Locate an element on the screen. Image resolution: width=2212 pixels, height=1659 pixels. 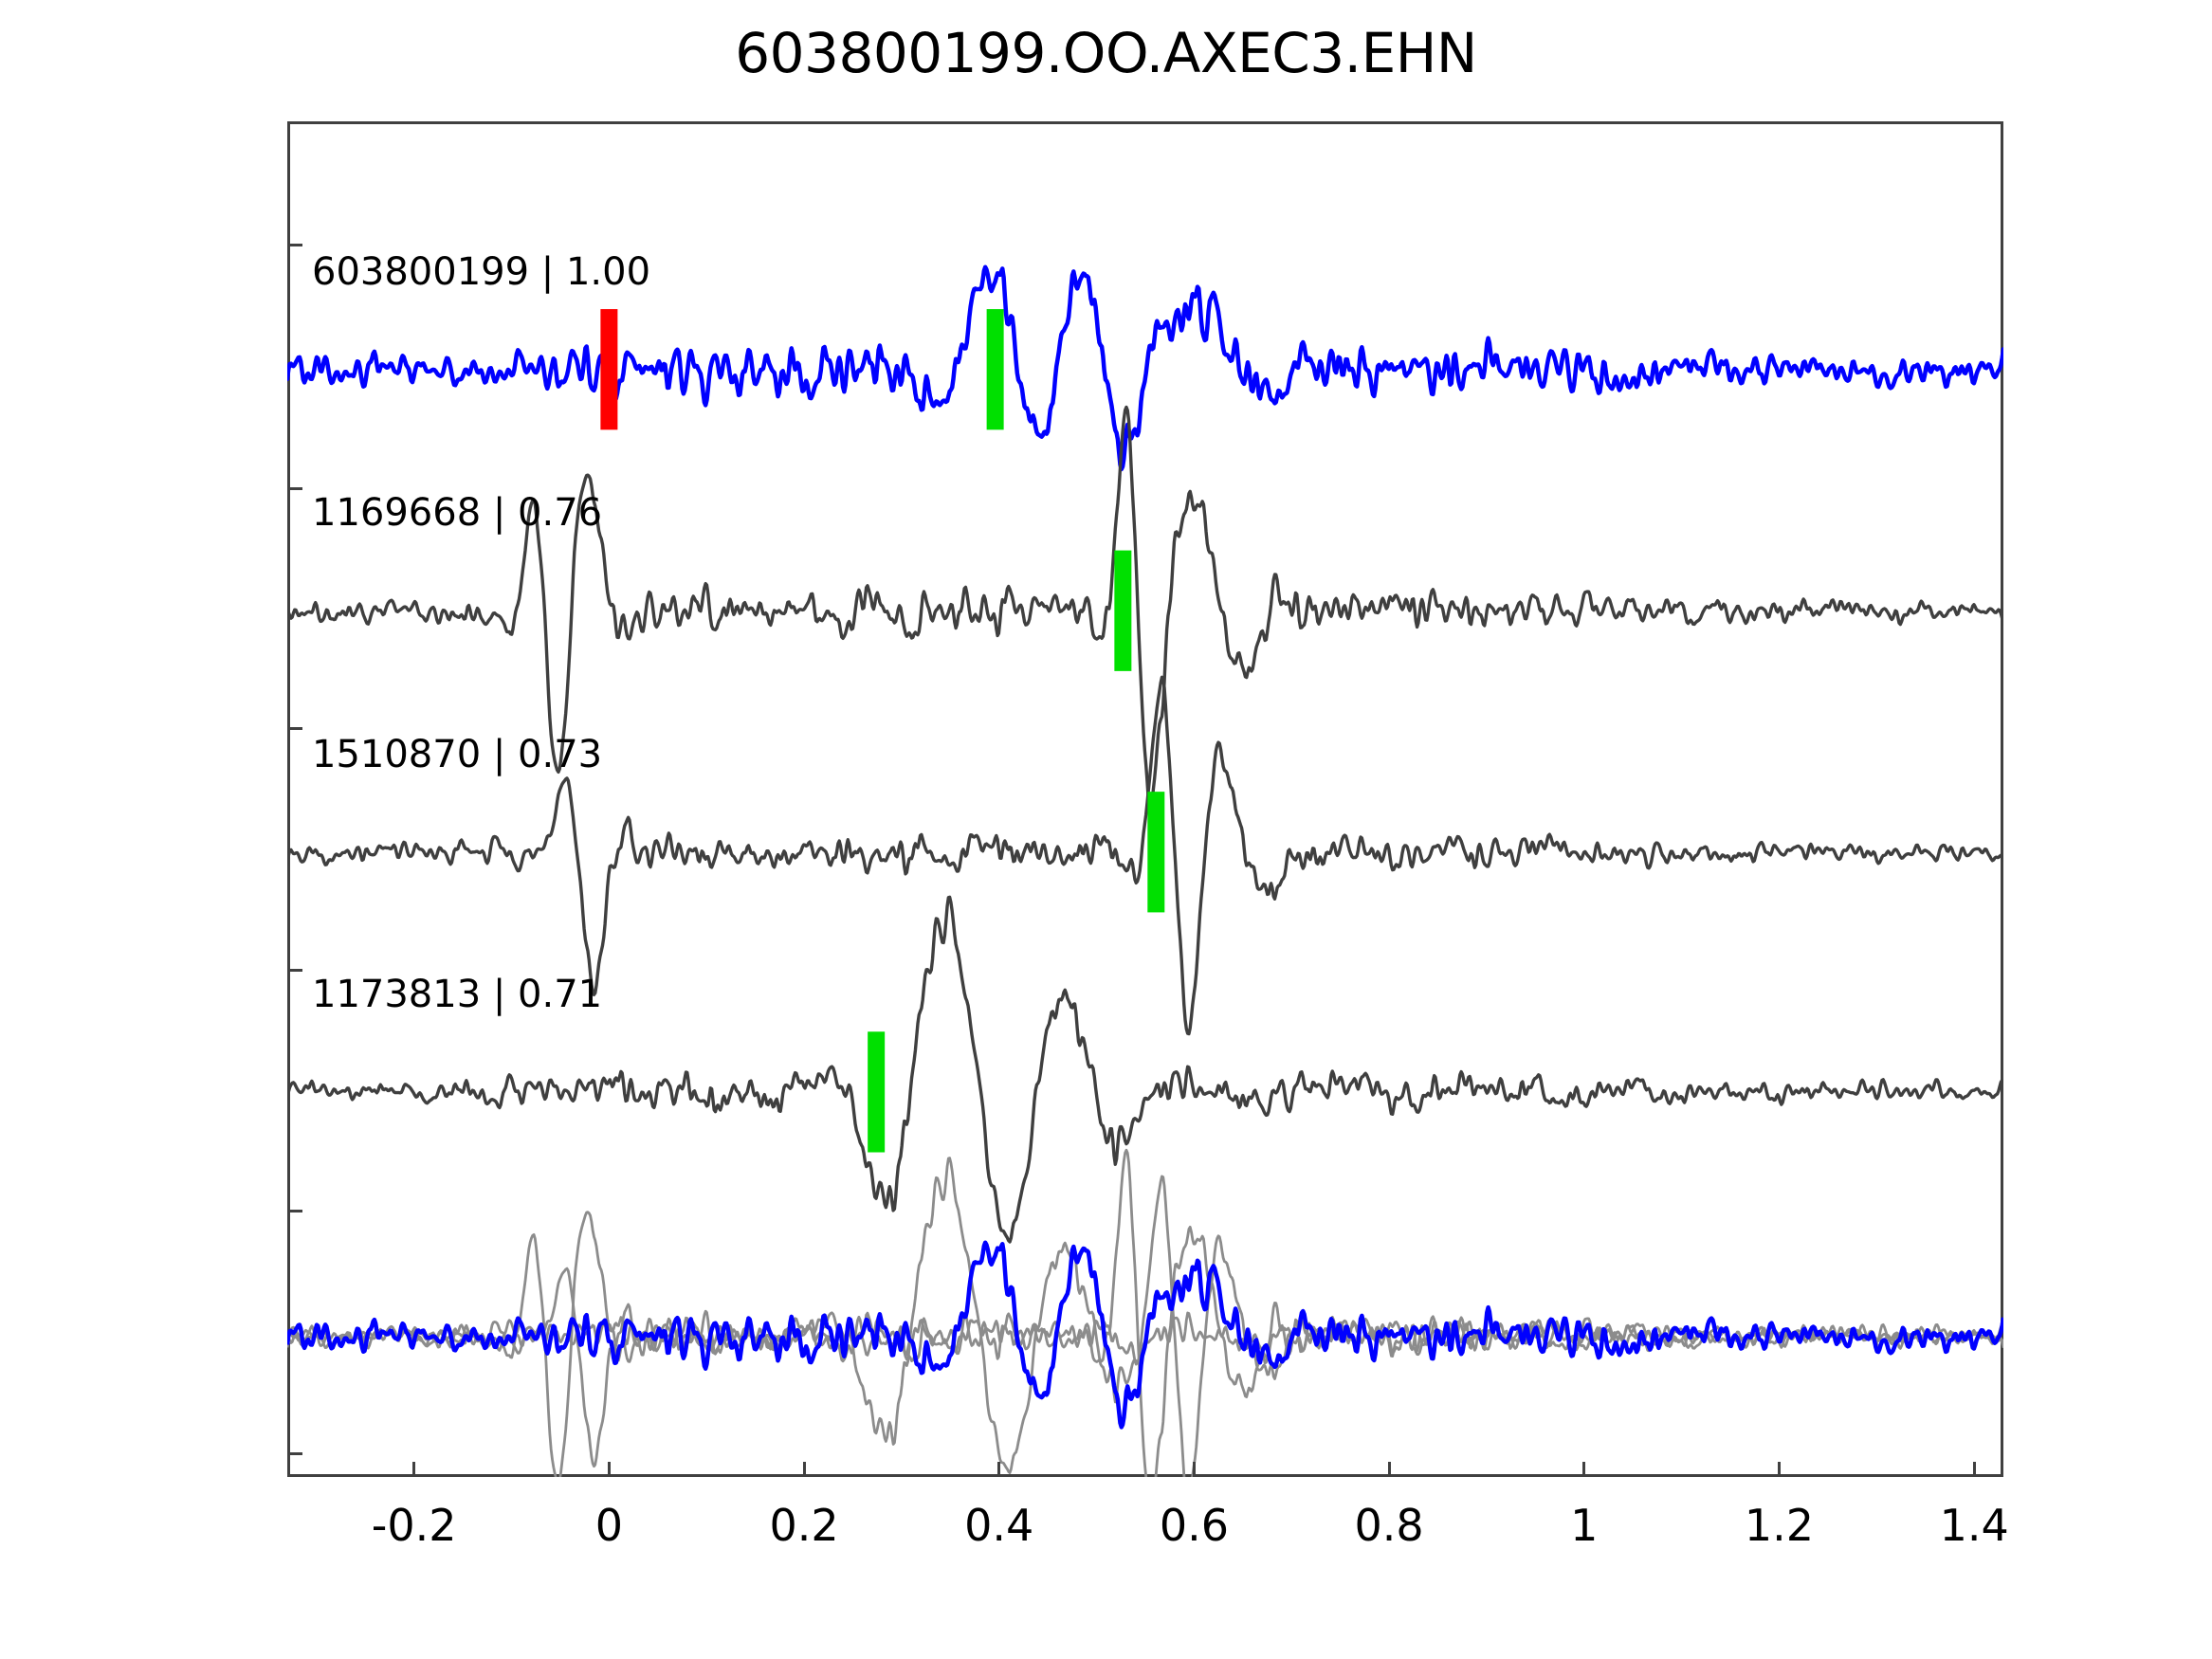
x-axis-tick-label: 1.4 is located at coordinates (1974, 1525).